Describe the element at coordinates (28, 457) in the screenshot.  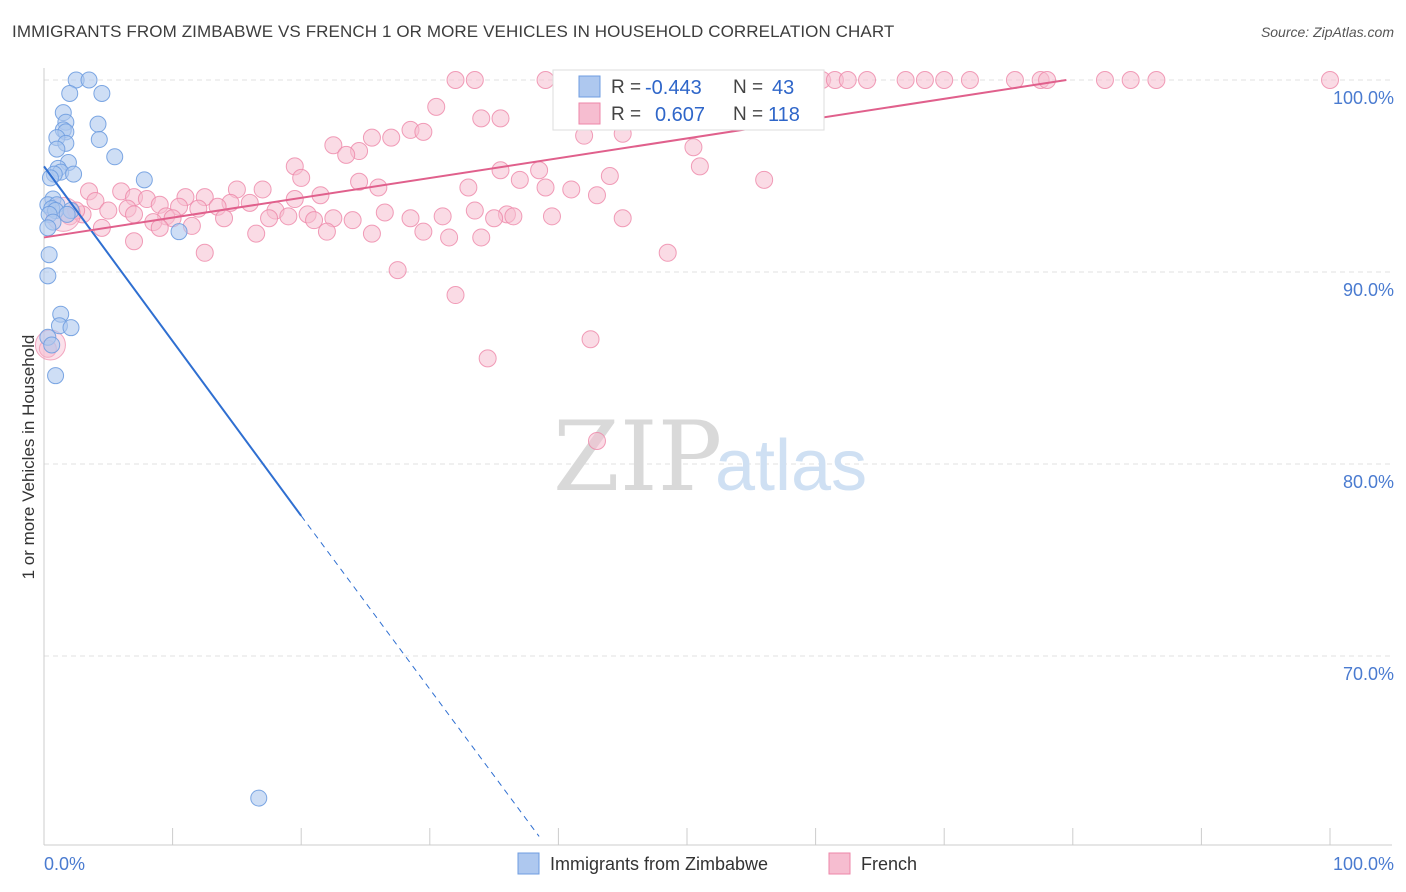
I see `y-axis-label: 1 or more Vehicles in Household` at that location.